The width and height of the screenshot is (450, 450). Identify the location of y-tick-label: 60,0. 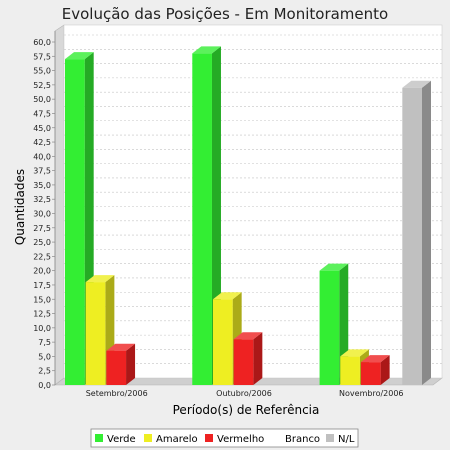
(42, 42).